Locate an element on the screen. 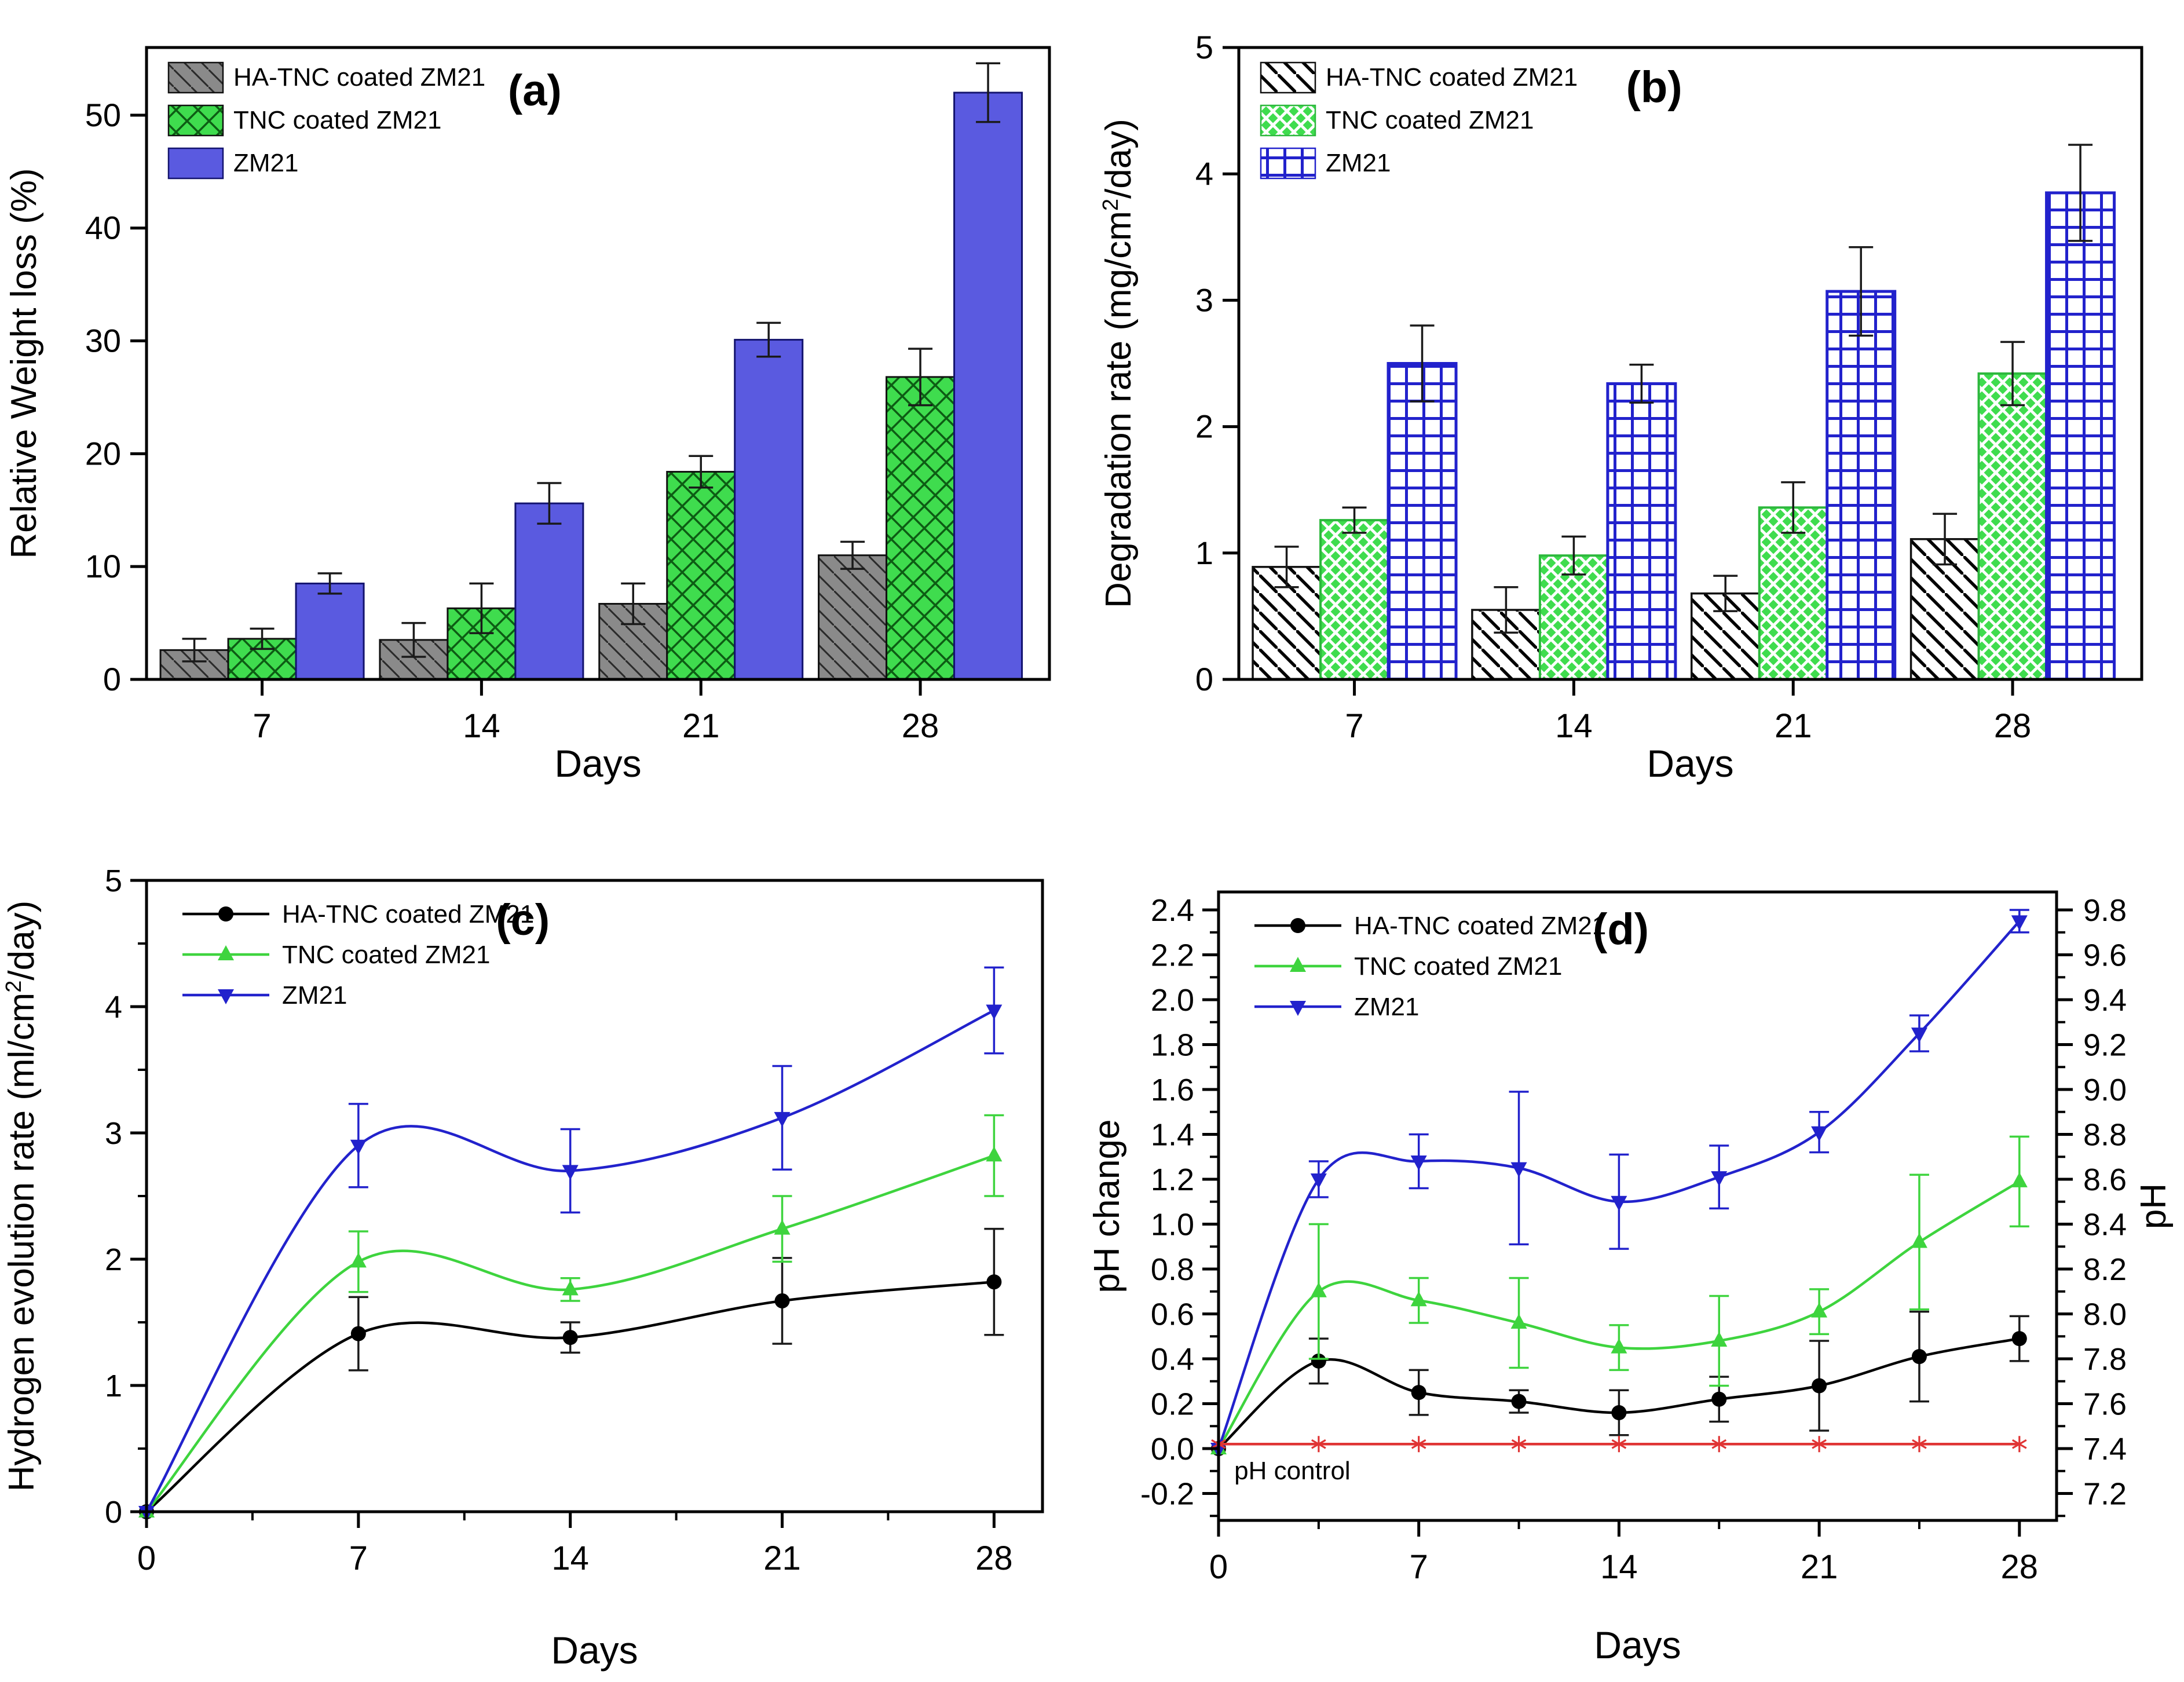 The height and width of the screenshot is (1682, 2184). y2-tick-label: 7.8 is located at coordinates (2105, 1359).